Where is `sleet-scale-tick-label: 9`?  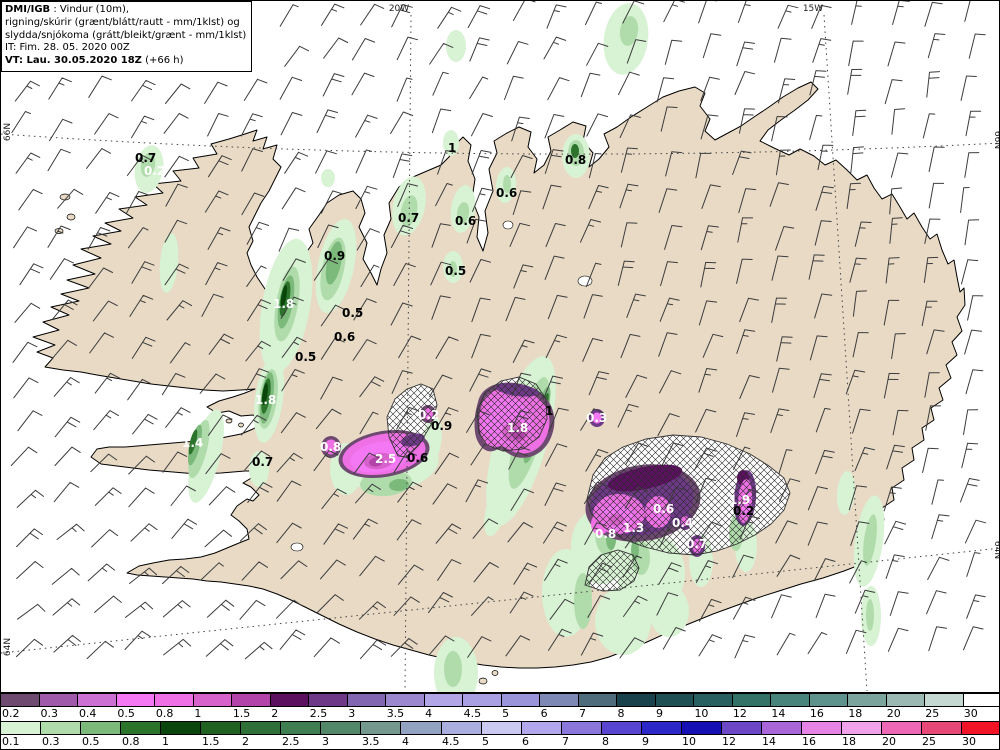
sleet-scale-tick-label: 9 is located at coordinates (659, 713).